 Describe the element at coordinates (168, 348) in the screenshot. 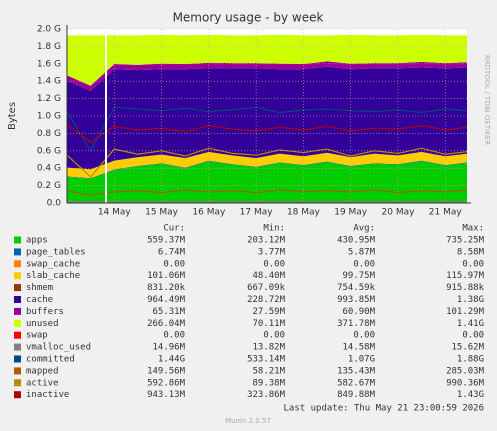

I see `legend-stat: 14.96M` at that location.